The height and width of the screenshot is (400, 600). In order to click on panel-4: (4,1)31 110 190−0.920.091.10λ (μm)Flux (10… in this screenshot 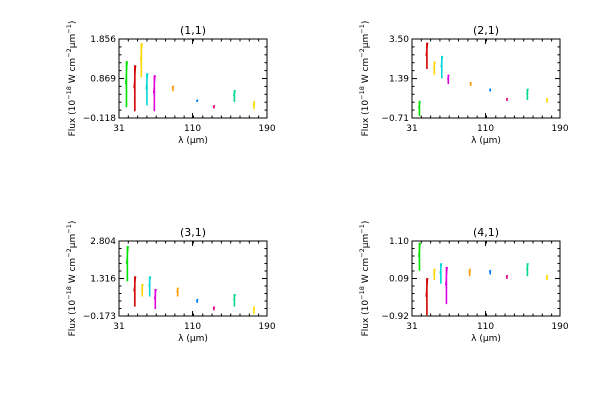, I will do `click(463, 282)`.